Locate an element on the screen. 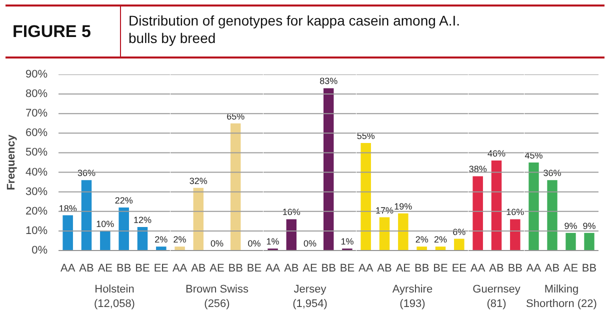  data-label: 19% is located at coordinates (403, 206).